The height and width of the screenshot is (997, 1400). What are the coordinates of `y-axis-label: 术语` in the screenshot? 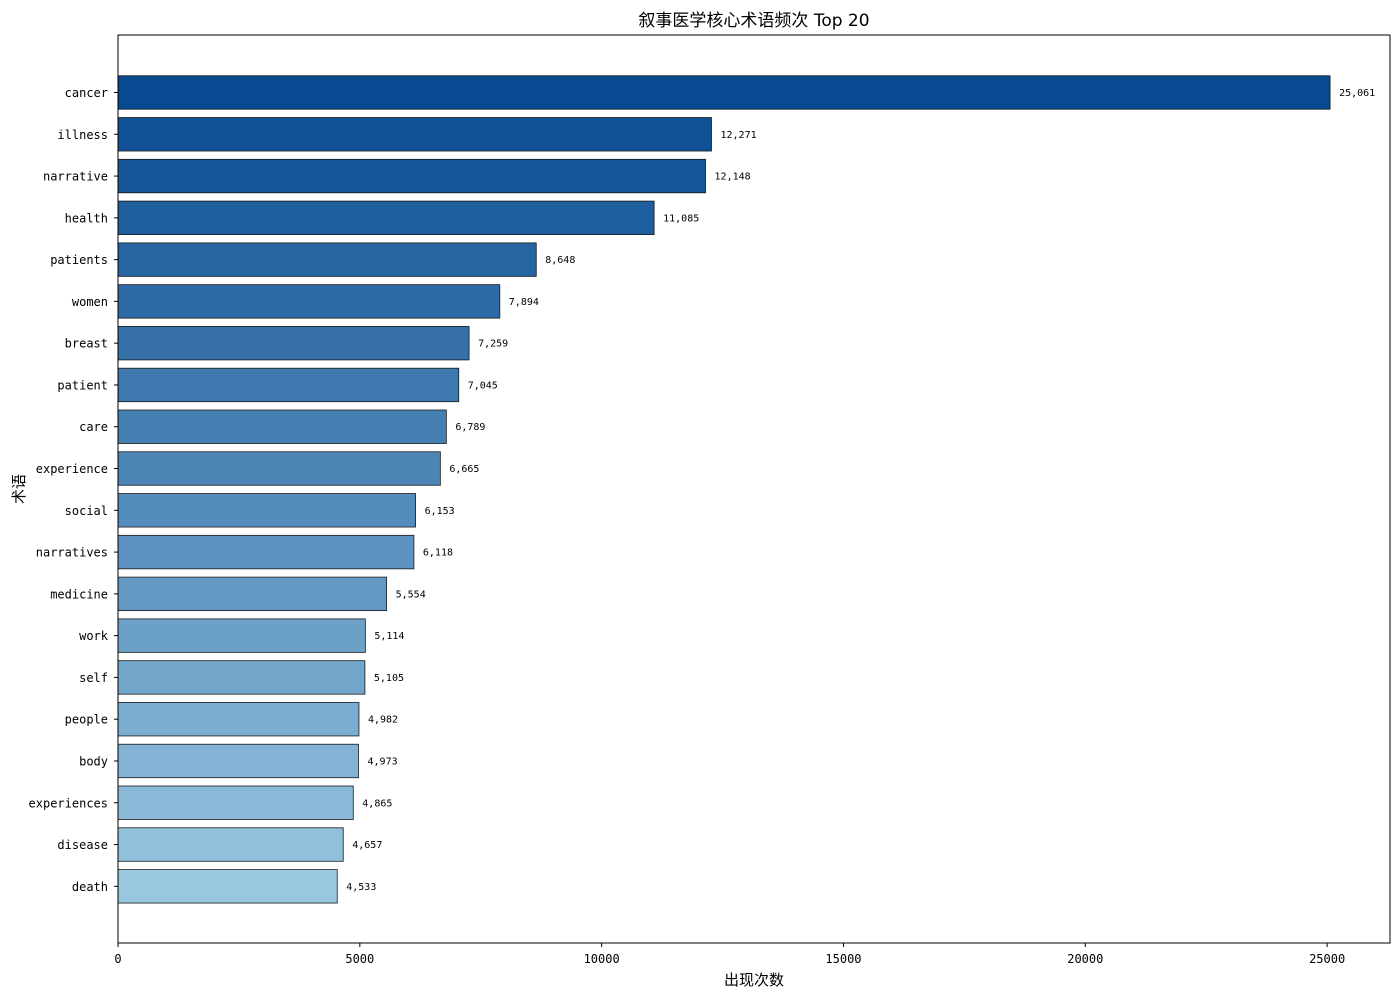 It's located at (19, 489).